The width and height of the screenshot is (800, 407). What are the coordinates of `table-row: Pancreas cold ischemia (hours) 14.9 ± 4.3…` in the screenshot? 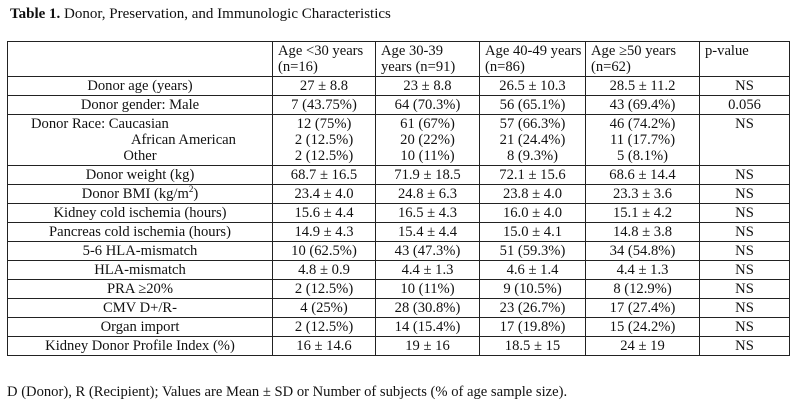 It's located at (398, 232).